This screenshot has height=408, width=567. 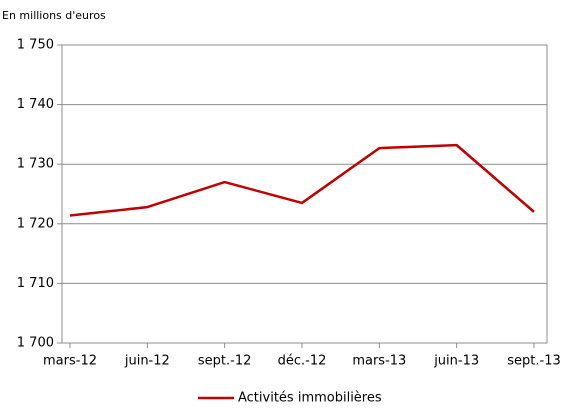 I want to click on x-tick-label: mars-13, so click(x=379, y=361).